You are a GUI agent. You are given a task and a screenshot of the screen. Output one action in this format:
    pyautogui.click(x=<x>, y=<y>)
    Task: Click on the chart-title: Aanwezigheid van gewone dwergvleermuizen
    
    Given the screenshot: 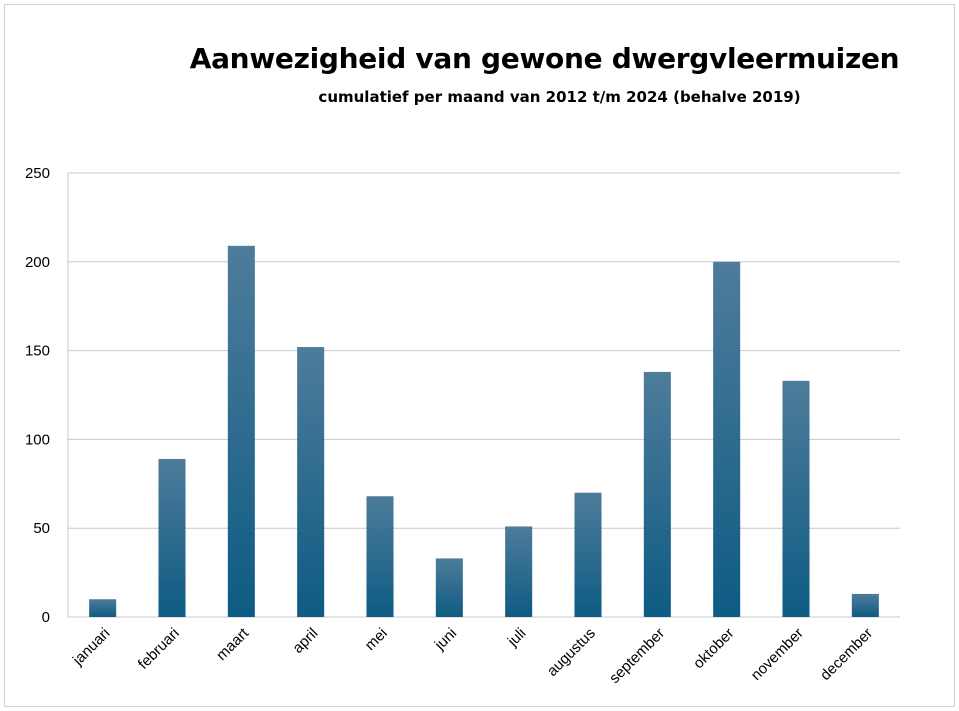 What is the action you would take?
    pyautogui.click(x=544, y=58)
    